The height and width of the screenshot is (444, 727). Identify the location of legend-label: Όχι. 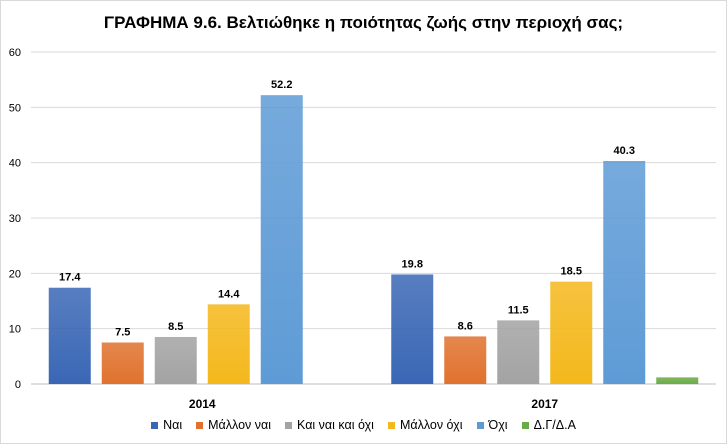
(498, 425).